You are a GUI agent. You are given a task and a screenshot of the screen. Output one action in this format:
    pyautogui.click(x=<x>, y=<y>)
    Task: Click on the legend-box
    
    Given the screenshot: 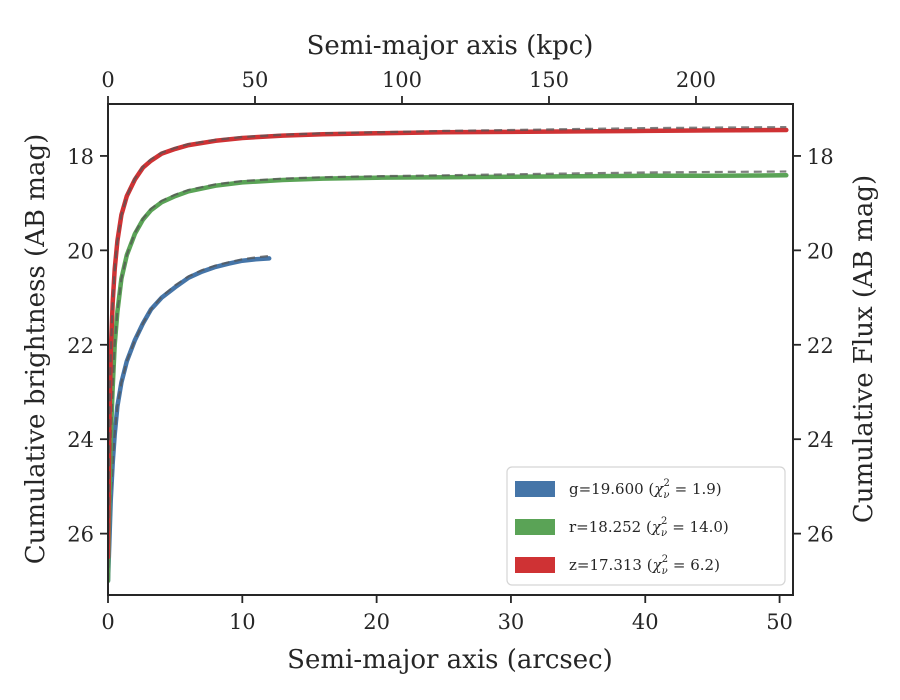 What is the action you would take?
    pyautogui.click(x=646, y=526)
    